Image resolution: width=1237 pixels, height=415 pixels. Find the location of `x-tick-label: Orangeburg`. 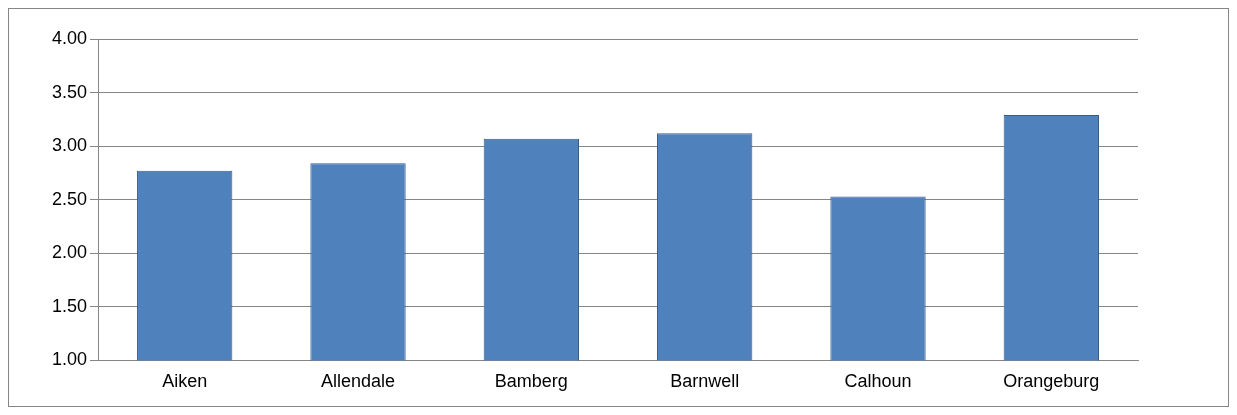

x-tick-label: Orangeburg is located at coordinates (1051, 381).